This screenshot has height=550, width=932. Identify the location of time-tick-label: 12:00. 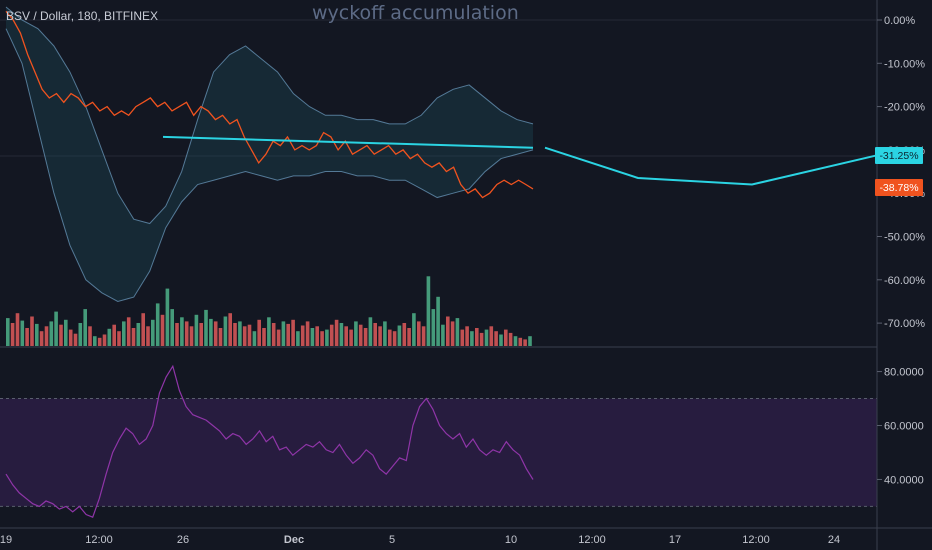
(756, 540).